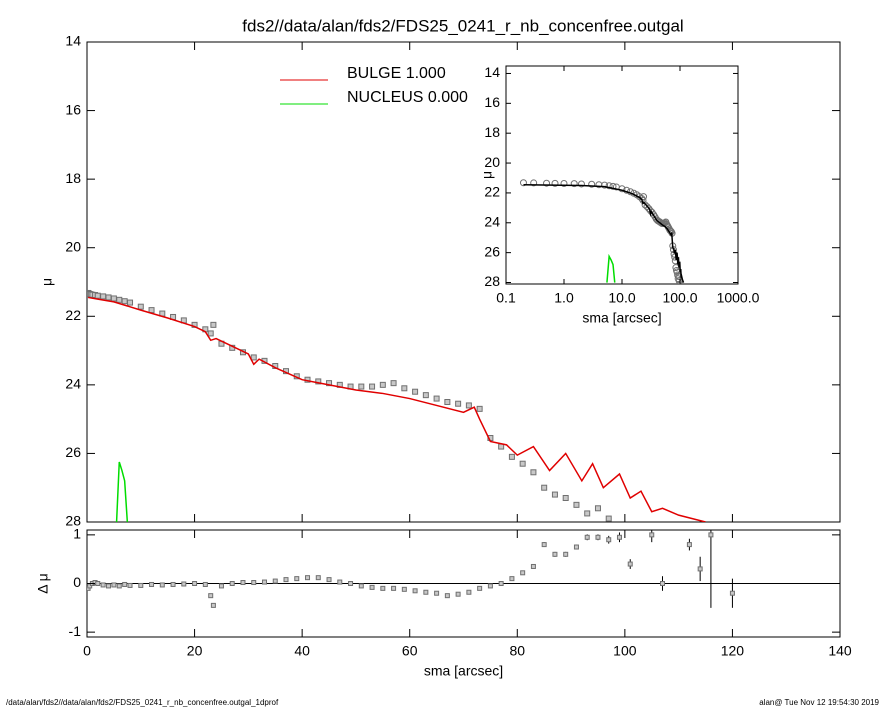 Image resolution: width=885 pixels, height=708 pixels. I want to click on y-tick-label: -1, so click(75, 631).